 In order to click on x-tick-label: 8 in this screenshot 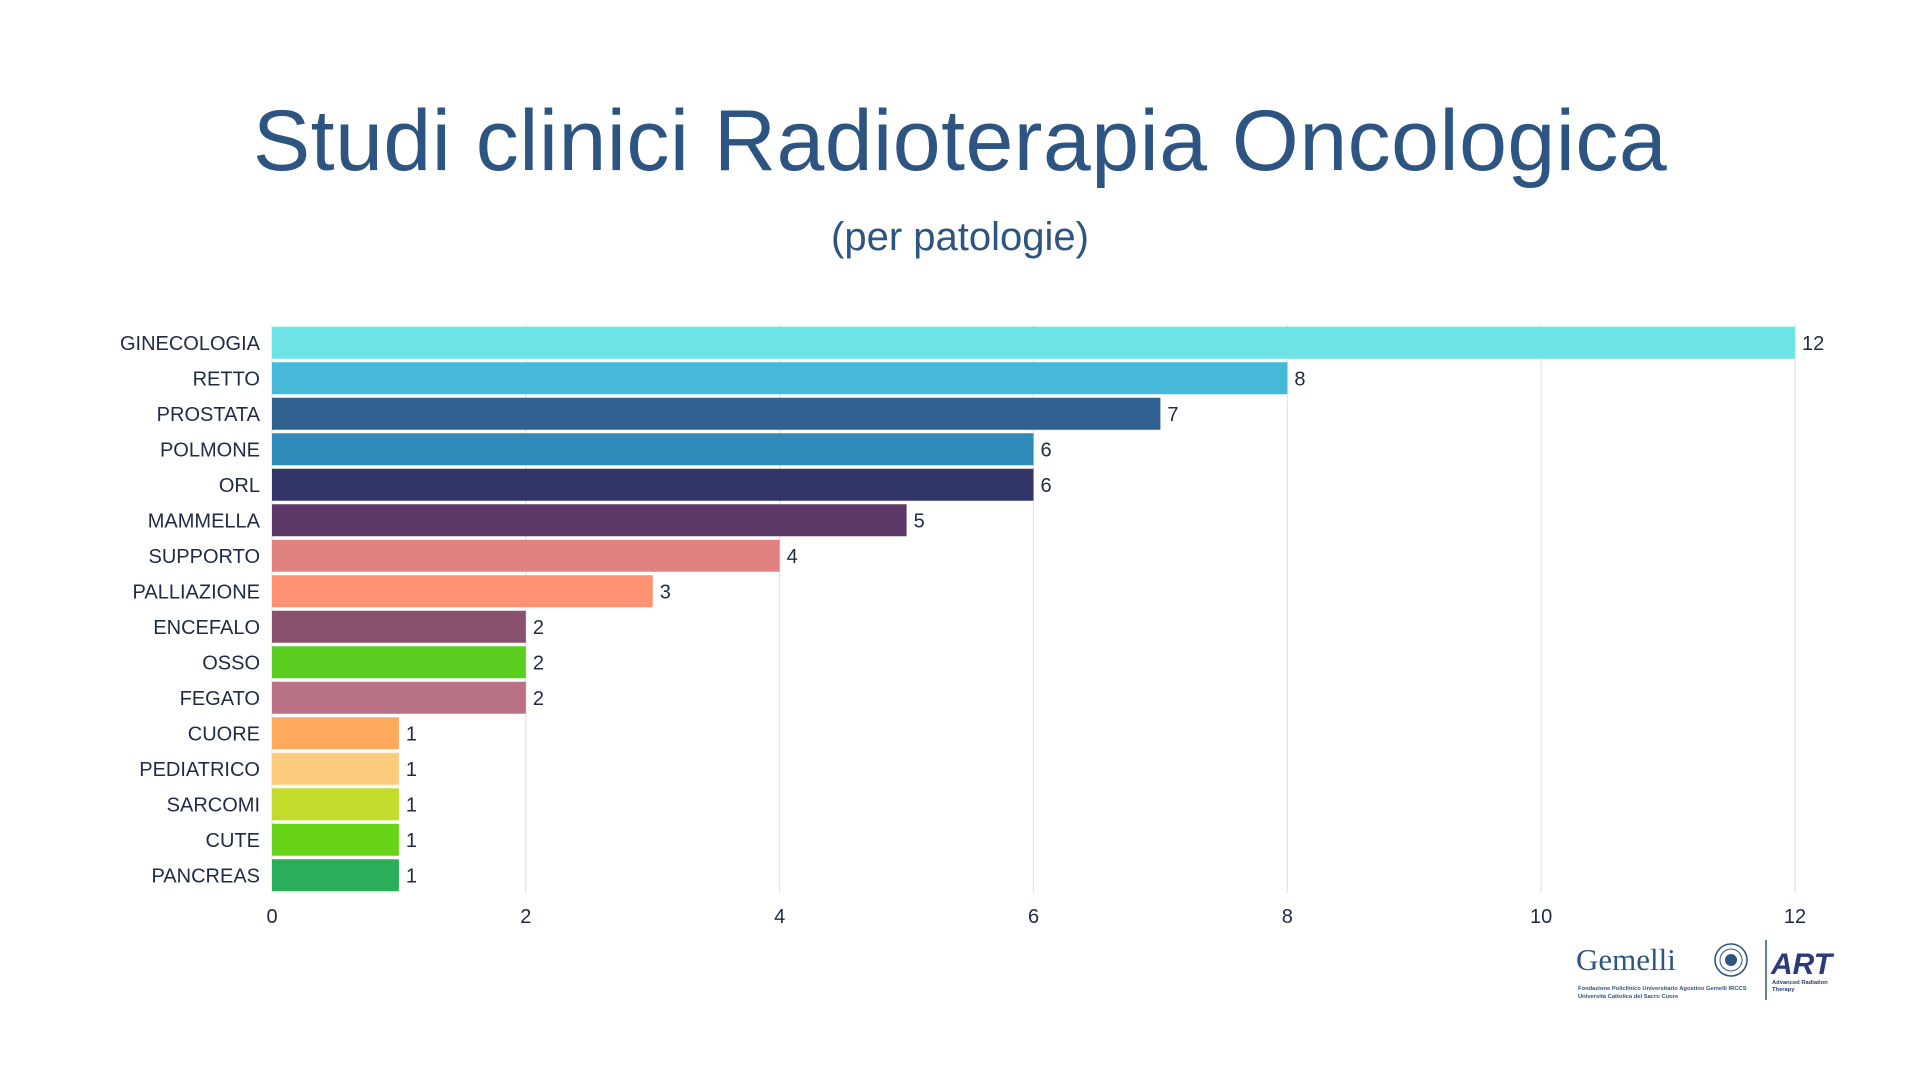, I will do `click(1287, 917)`.